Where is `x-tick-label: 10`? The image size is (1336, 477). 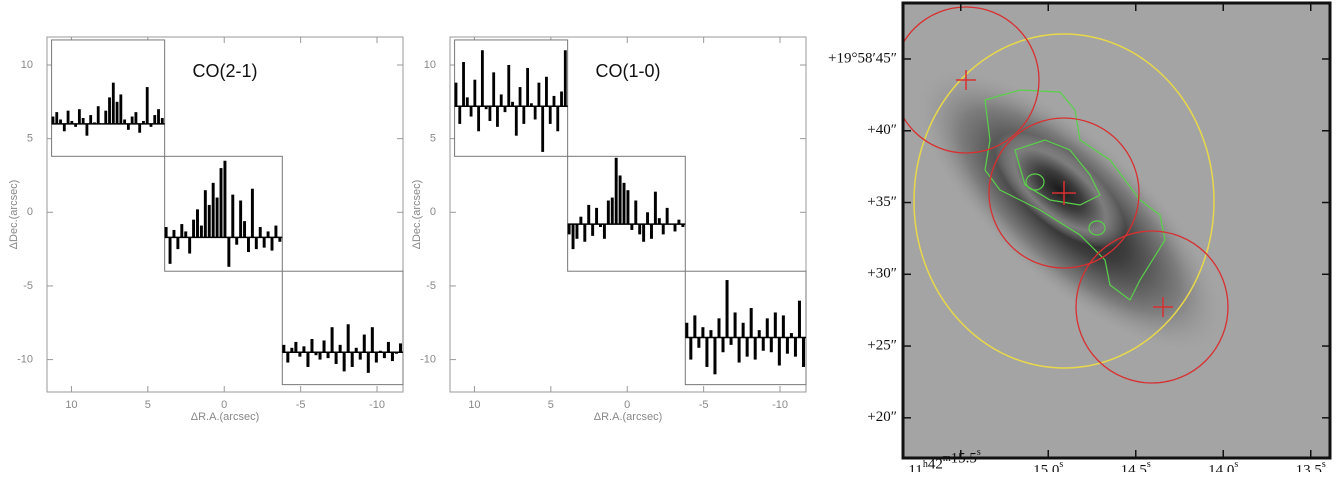
x-tick-label: 10 is located at coordinates (71, 405).